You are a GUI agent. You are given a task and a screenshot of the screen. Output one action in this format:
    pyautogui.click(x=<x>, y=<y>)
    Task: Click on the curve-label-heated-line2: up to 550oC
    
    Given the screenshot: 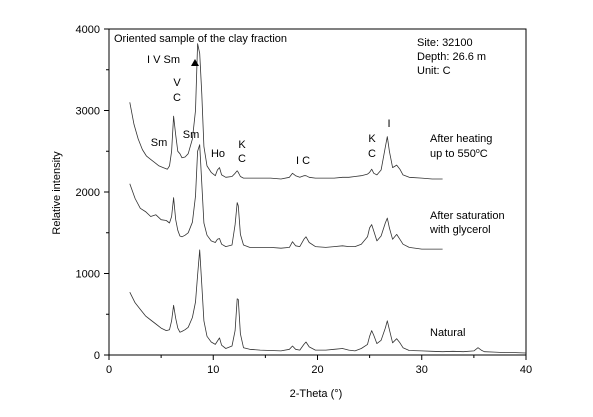 What is the action you would take?
    pyautogui.click(x=459, y=154)
    